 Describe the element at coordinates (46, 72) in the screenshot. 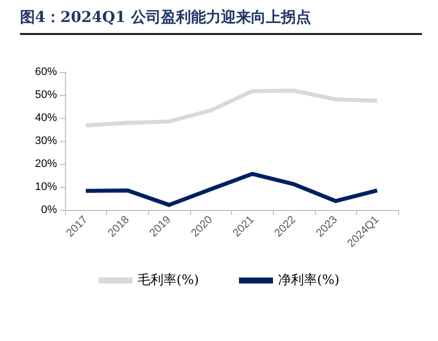

I see `y-tick-label: 60%` at that location.